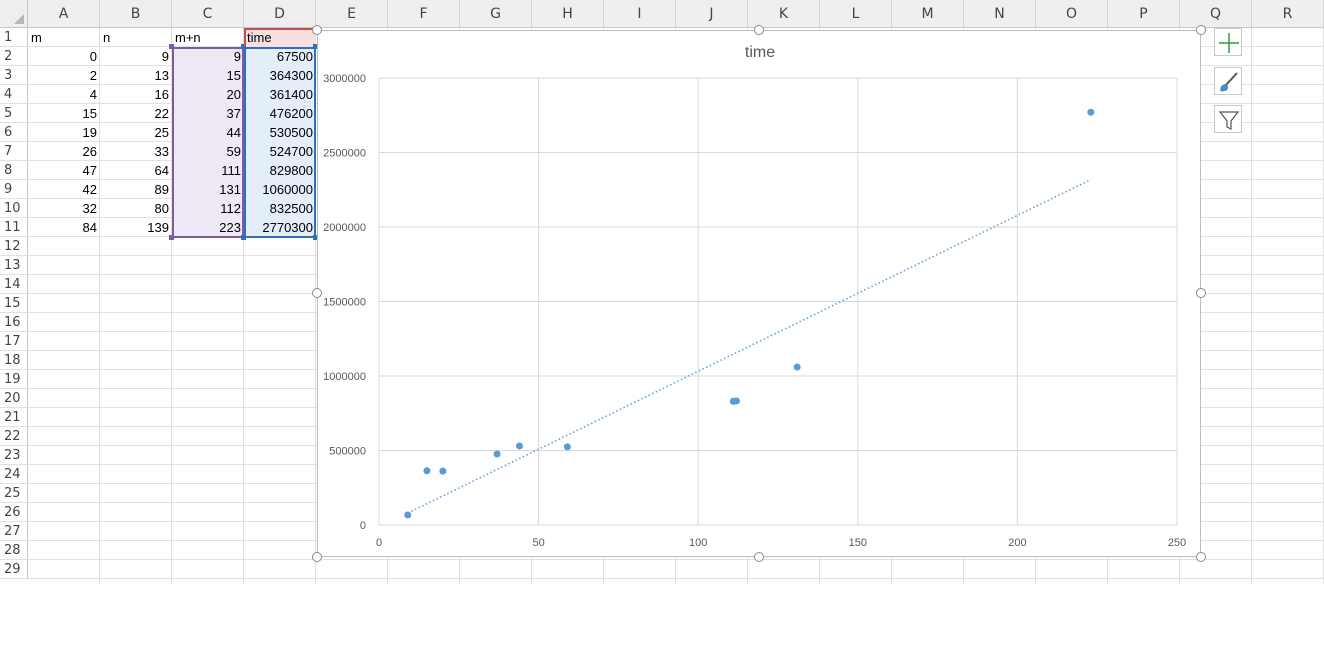 The height and width of the screenshot is (648, 1324). Describe the element at coordinates (640, 14) in the screenshot. I see `column-header-i: I` at that location.